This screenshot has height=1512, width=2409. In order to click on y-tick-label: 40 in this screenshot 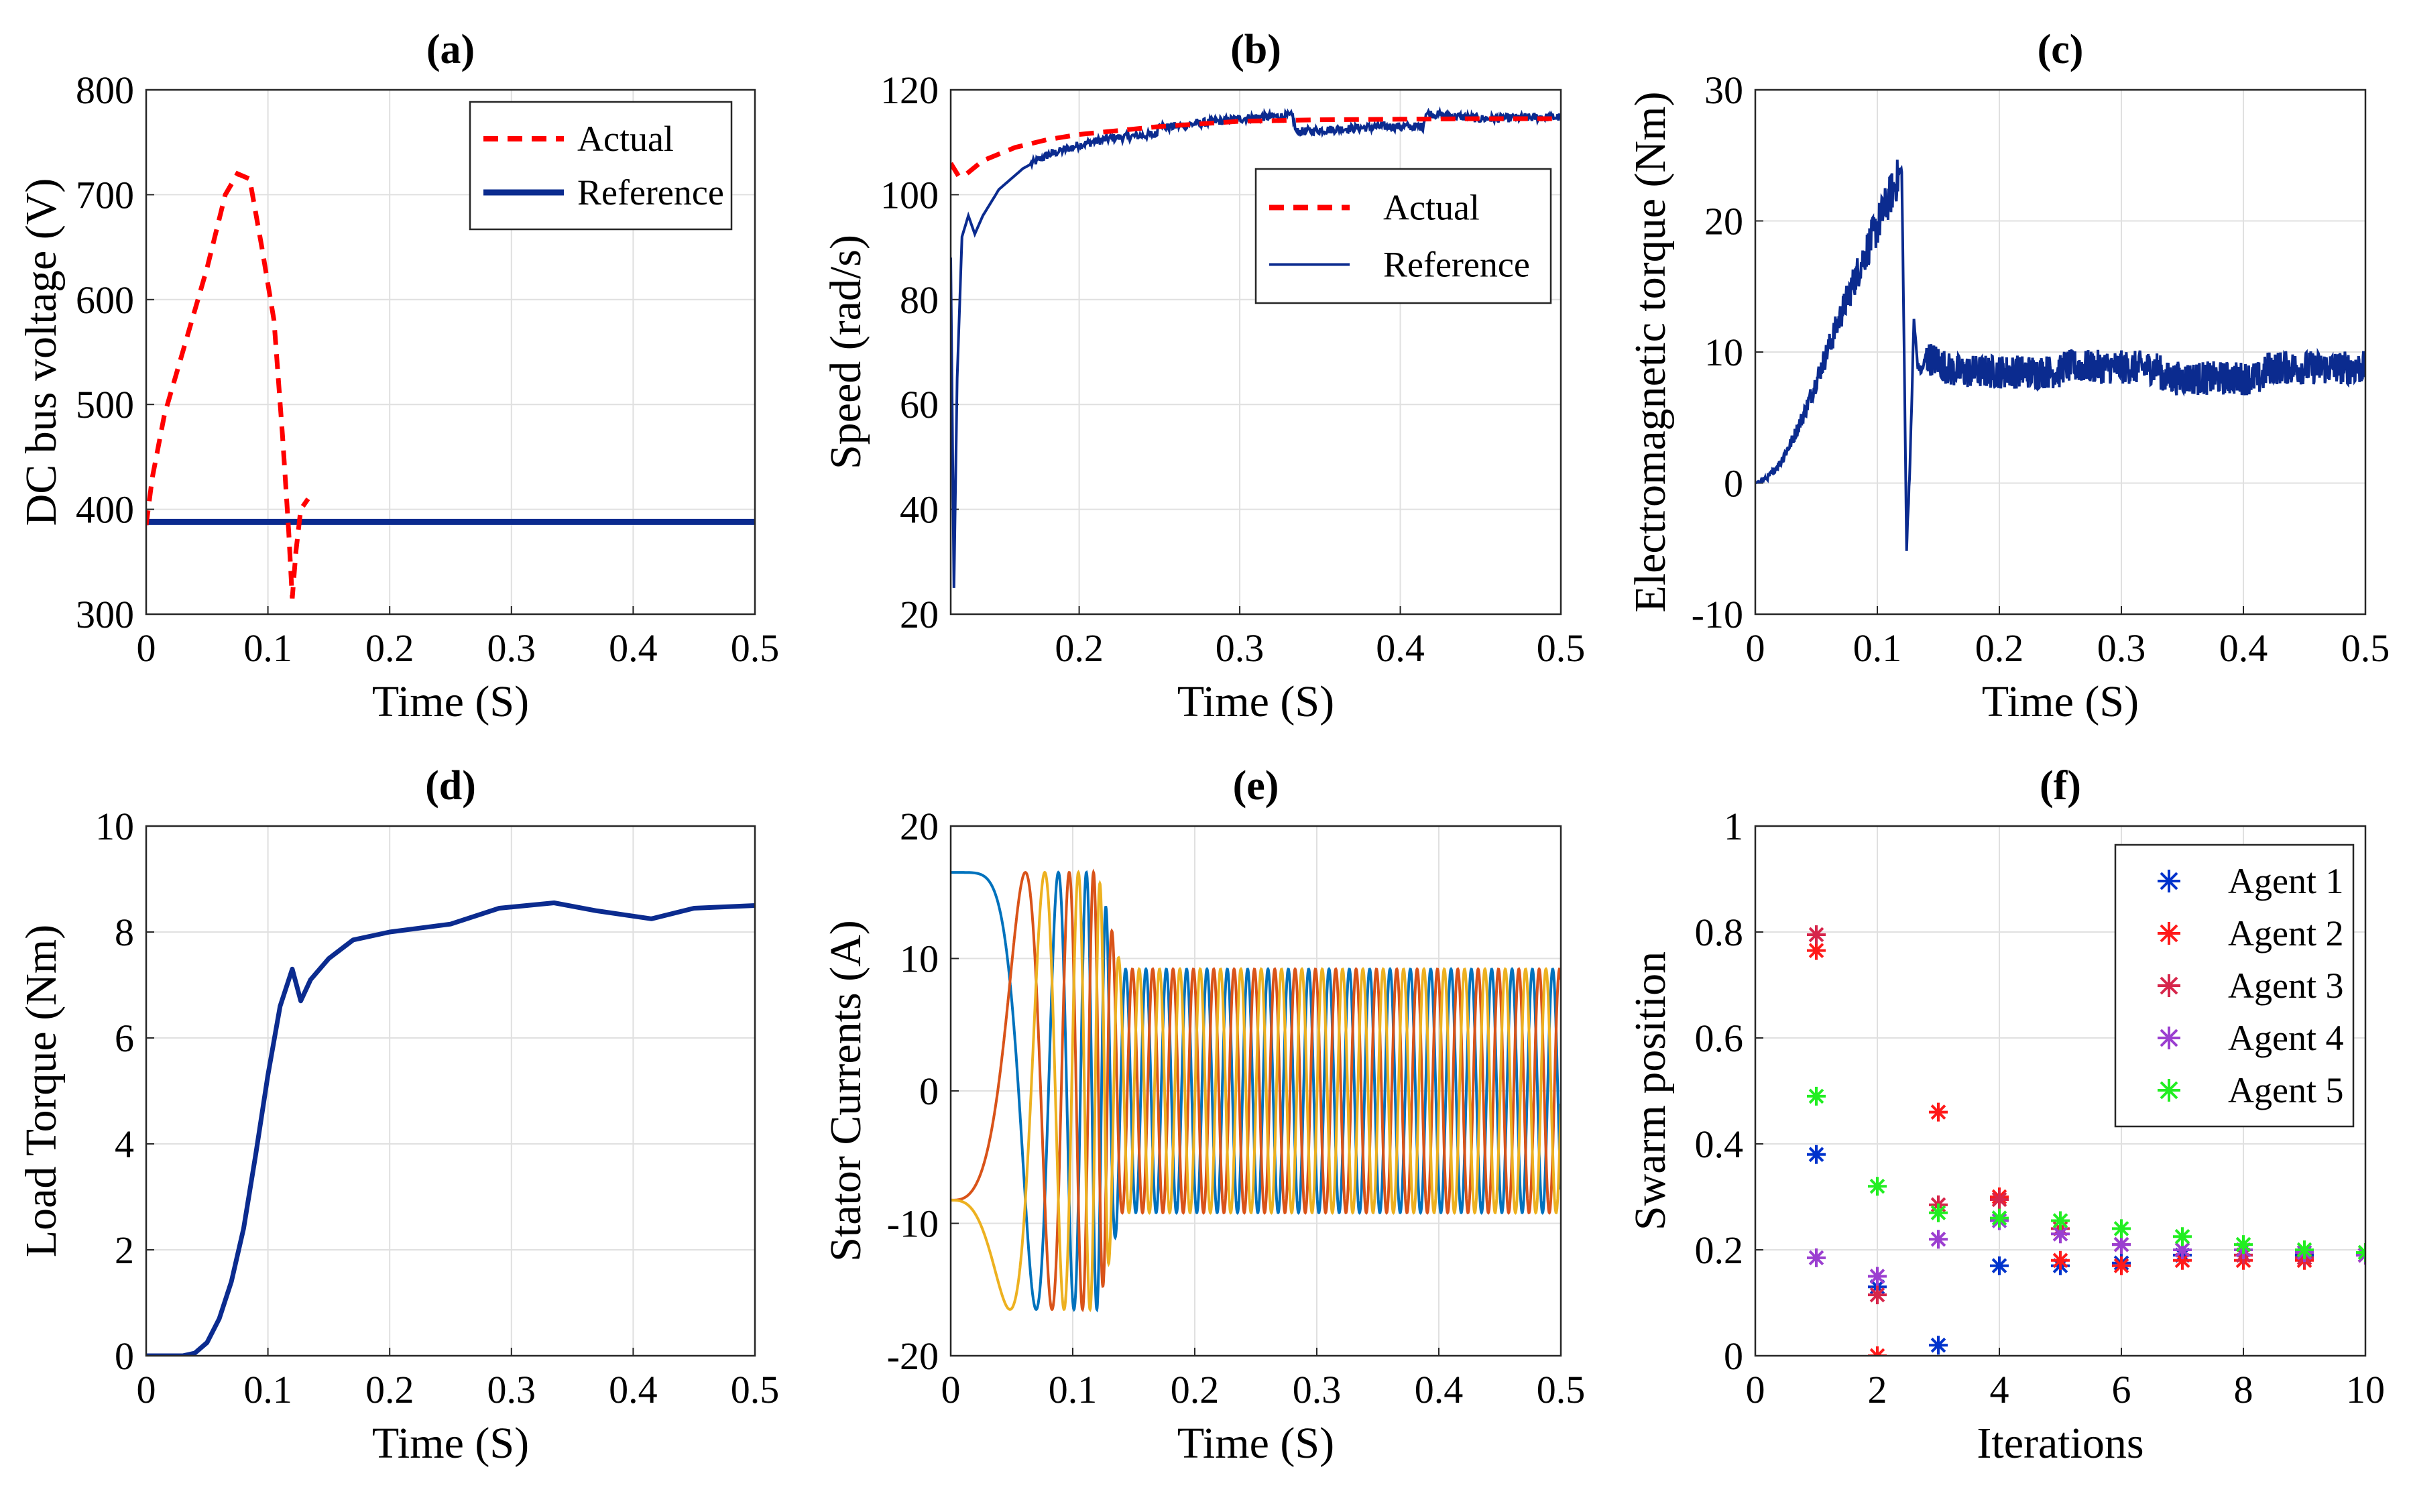, I will do `click(919, 510)`.